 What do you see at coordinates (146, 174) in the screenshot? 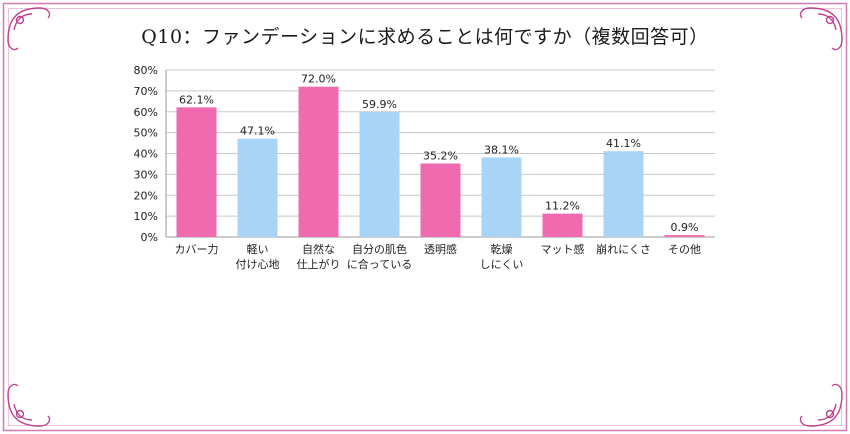
I see `y-tick-label: 30%` at bounding box center [146, 174].